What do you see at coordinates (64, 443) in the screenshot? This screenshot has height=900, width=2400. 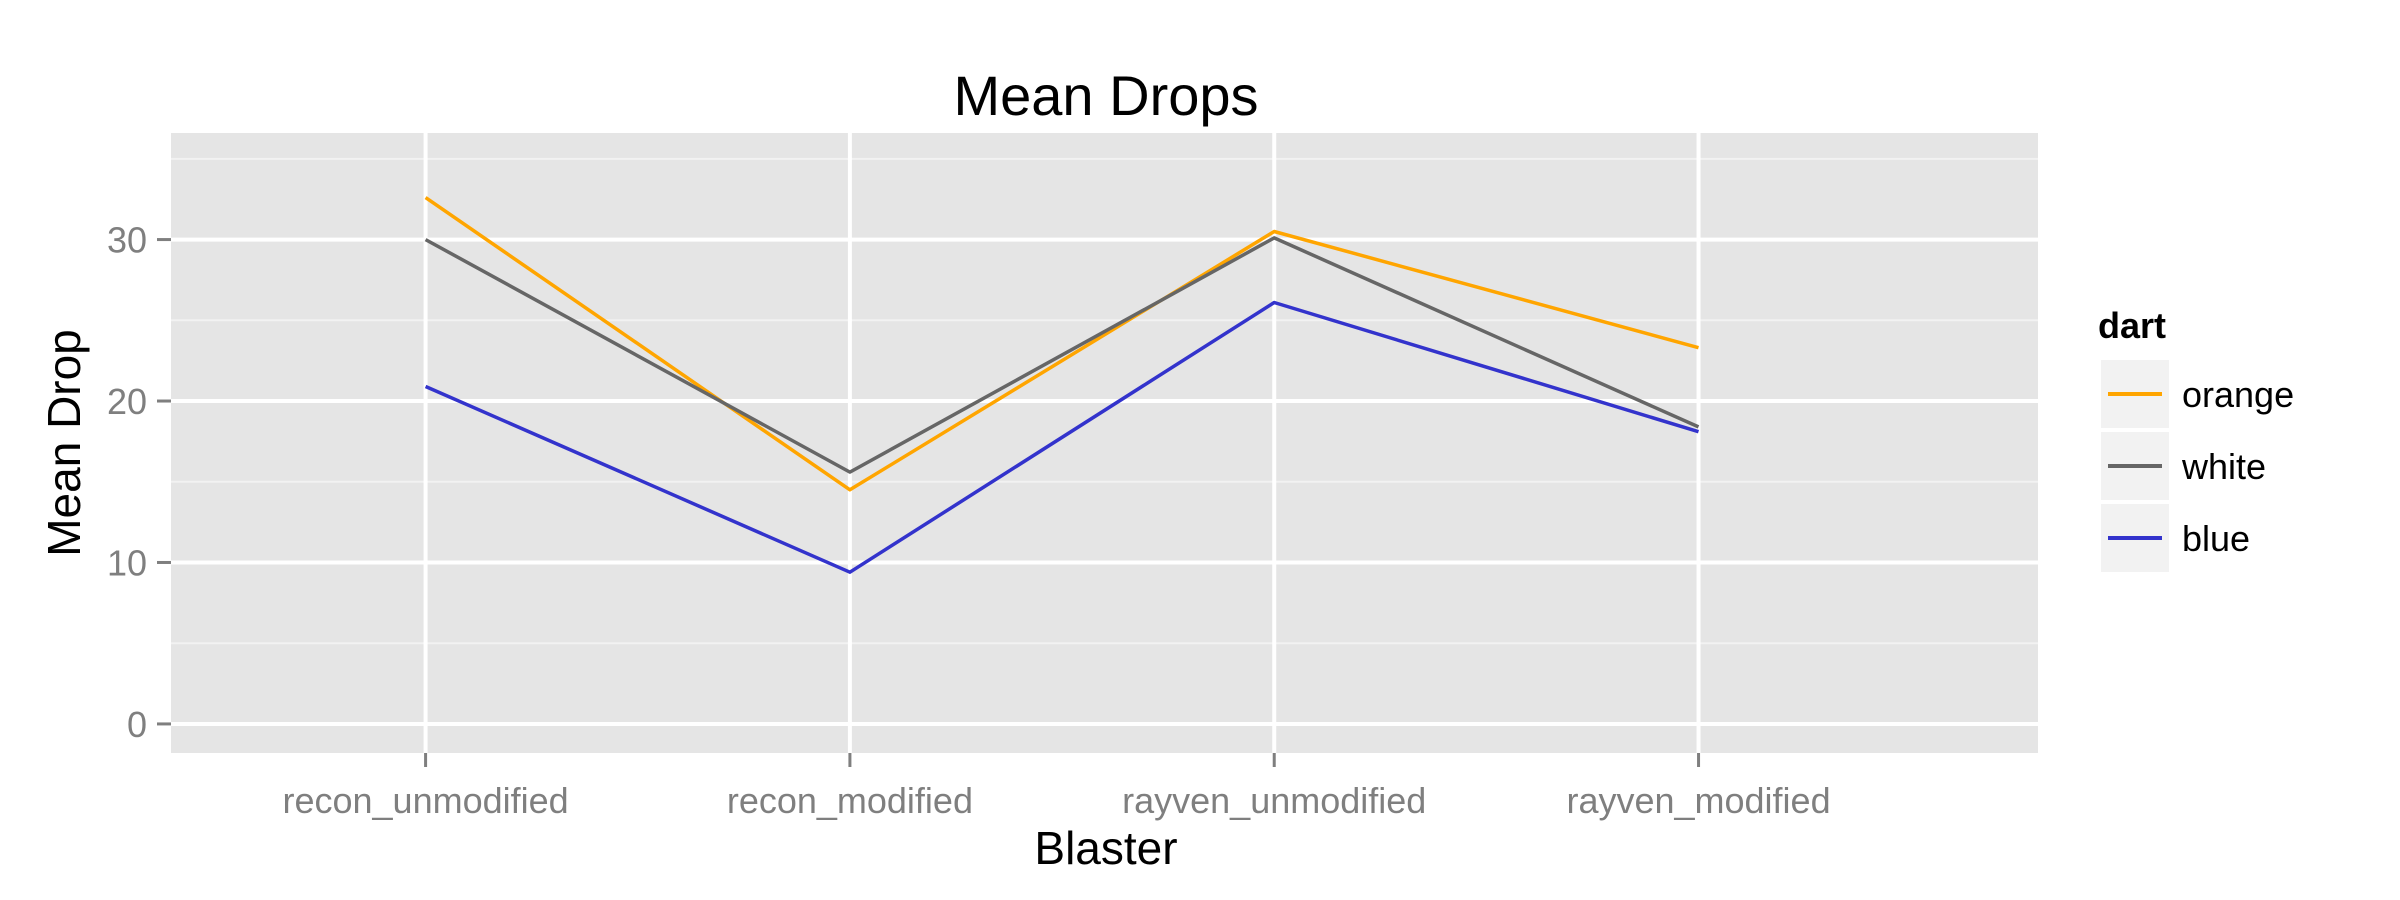 I see `y-axis-title: Mean Drop` at bounding box center [64, 443].